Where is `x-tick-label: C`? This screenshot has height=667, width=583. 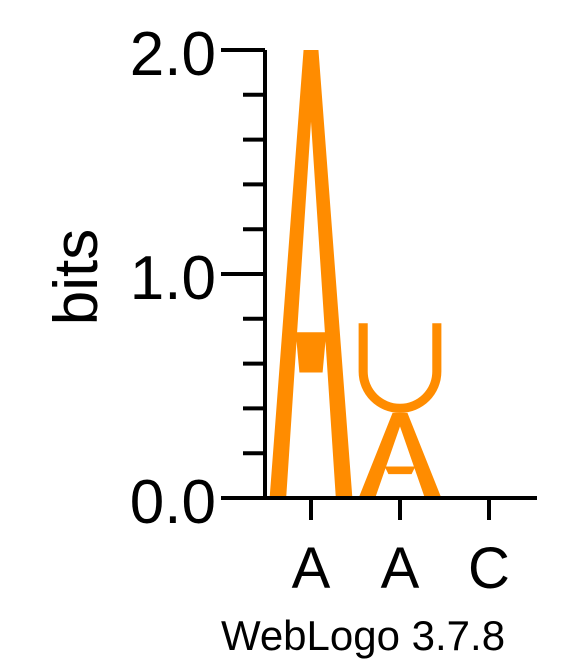
x-tick-label: C is located at coordinates (489, 568).